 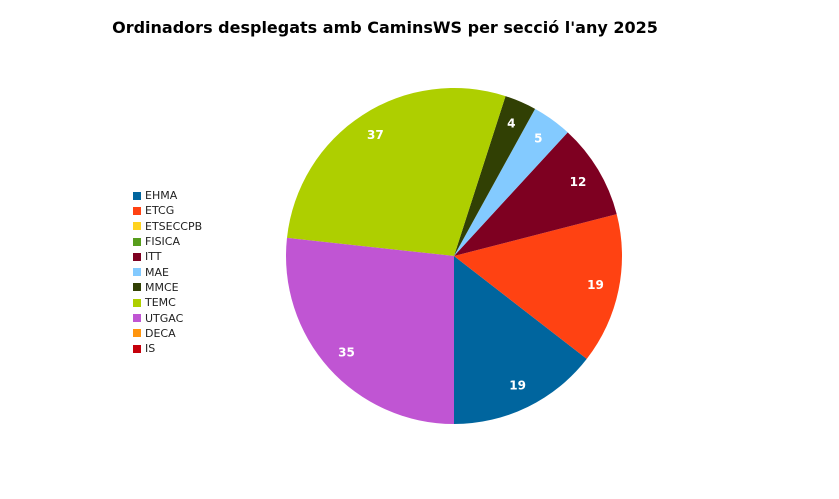 What do you see at coordinates (495, 176) in the screenshot?
I see `pie-slice-mmce` at bounding box center [495, 176].